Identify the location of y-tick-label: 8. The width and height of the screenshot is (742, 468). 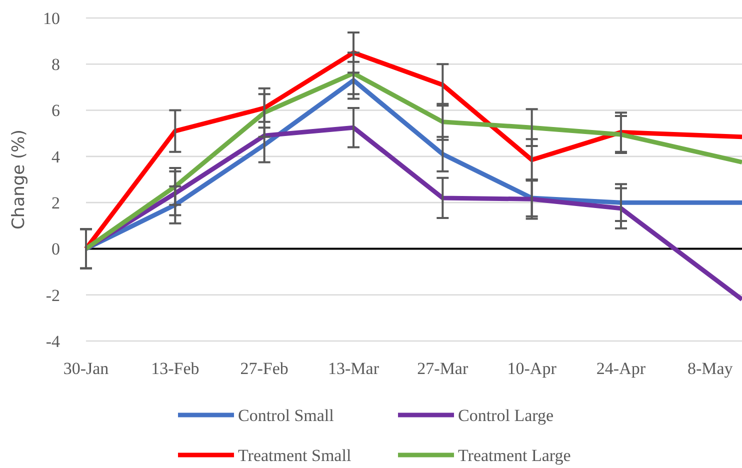
(56, 64).